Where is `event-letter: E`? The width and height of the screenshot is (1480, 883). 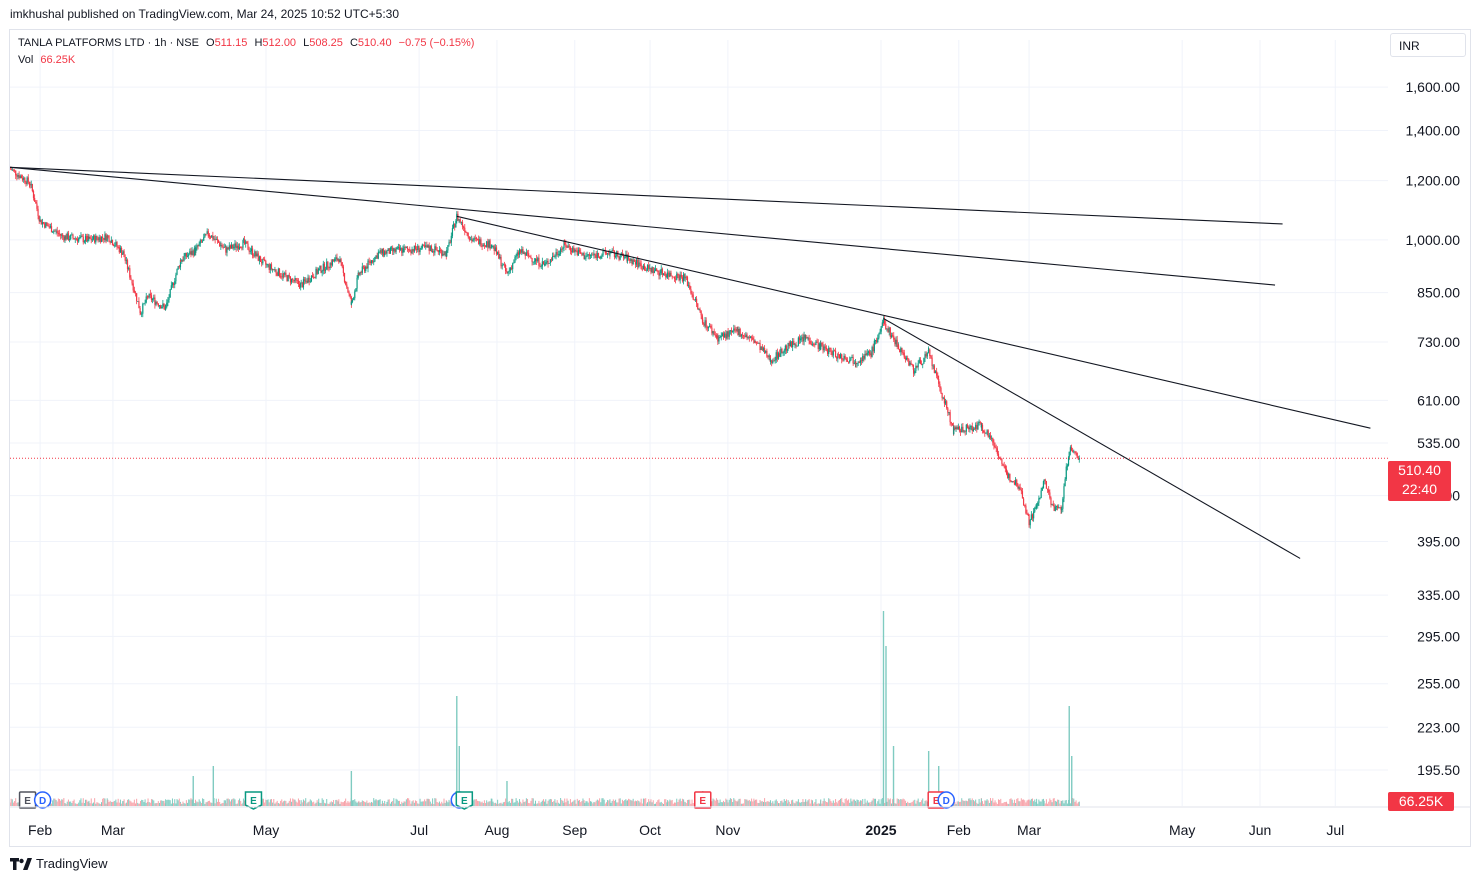
event-letter: E is located at coordinates (936, 801).